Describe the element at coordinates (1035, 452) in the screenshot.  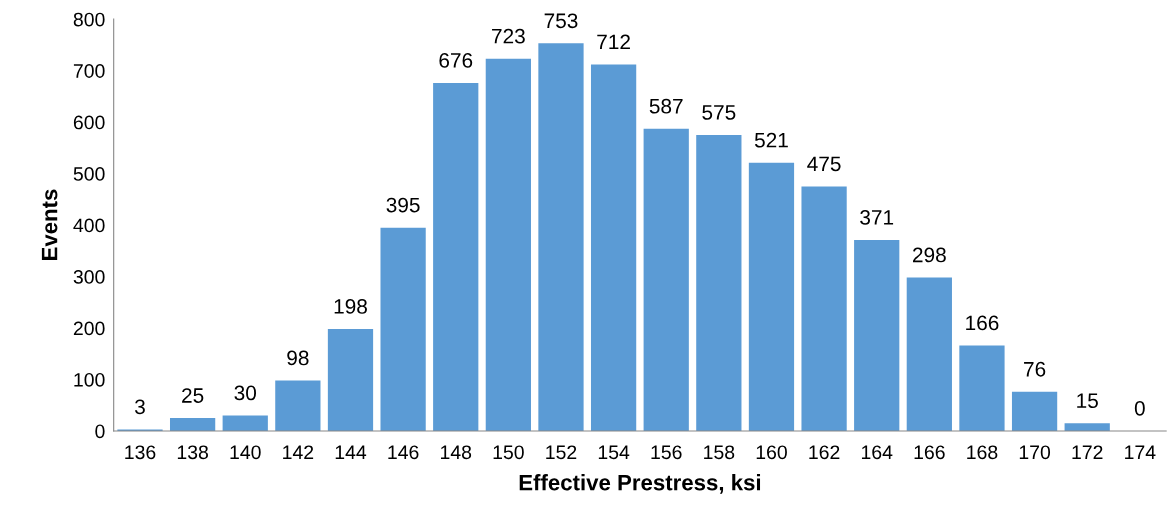
I see `x-tick-label: 170` at that location.